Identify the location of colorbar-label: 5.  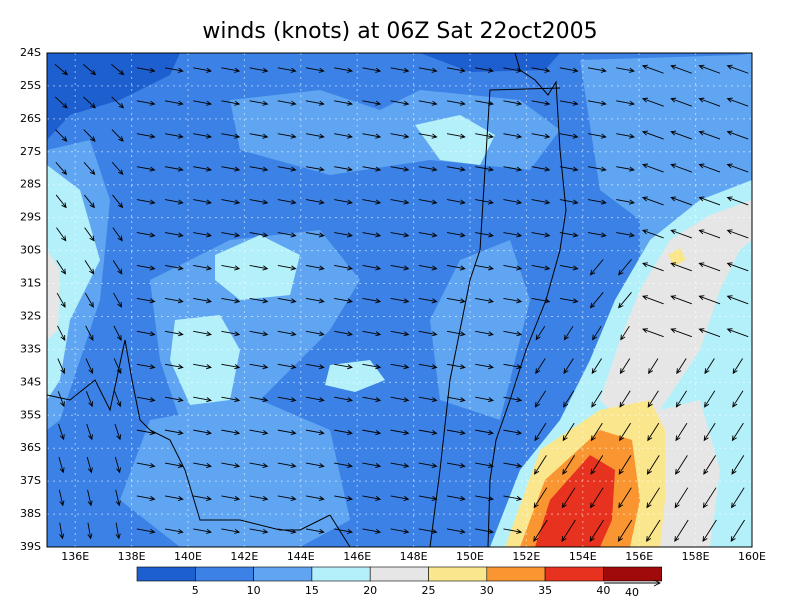
(195, 590).